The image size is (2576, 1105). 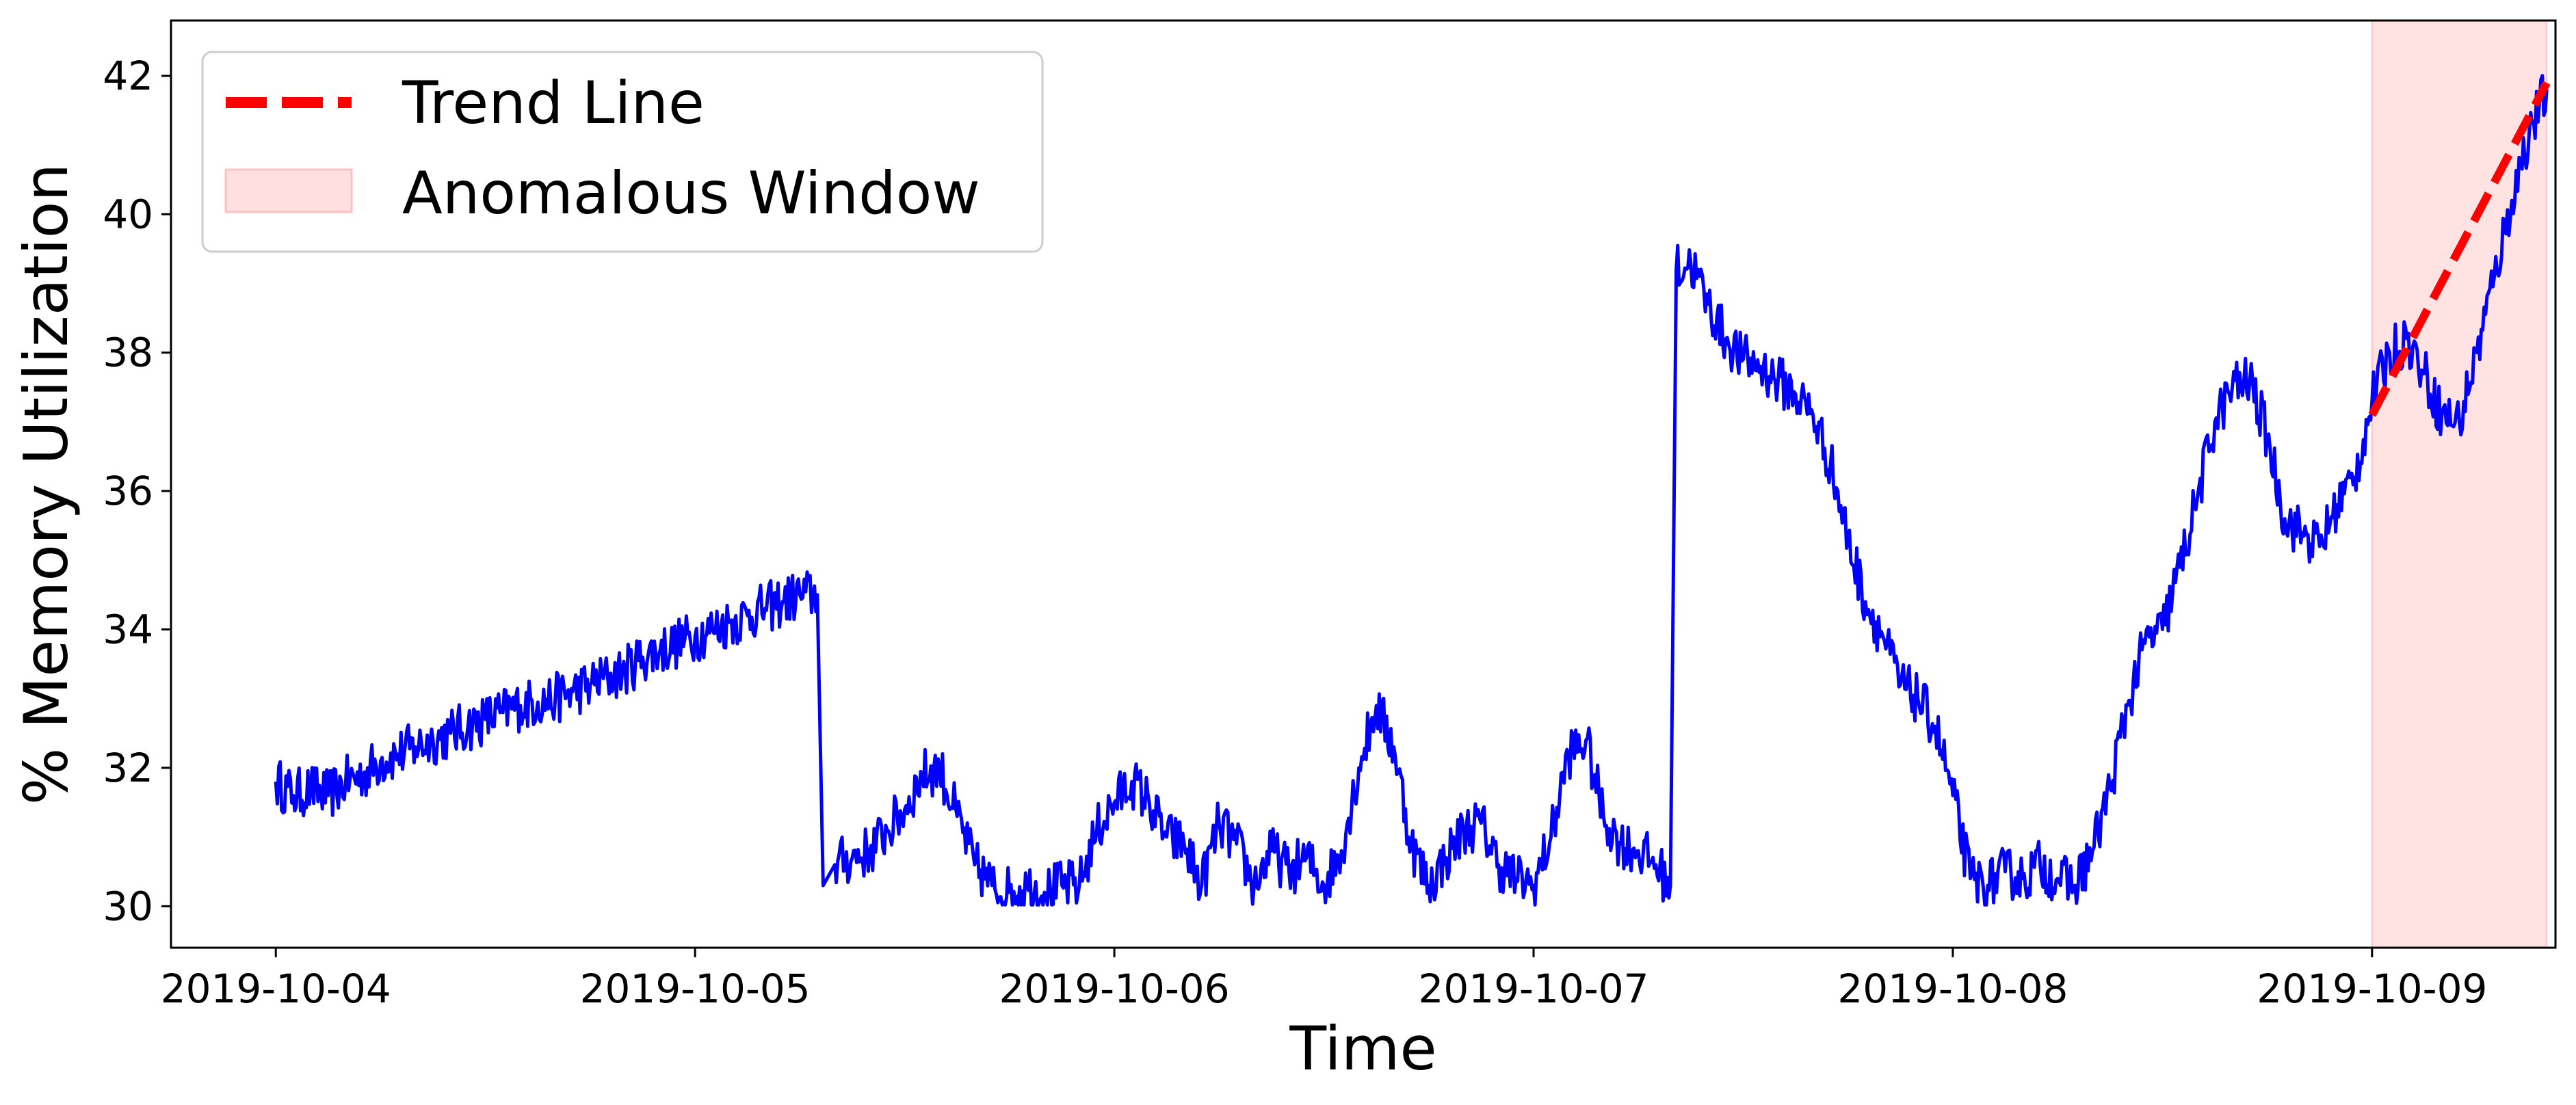 I want to click on y-axis-title: % Memory Utilization, so click(x=46, y=484).